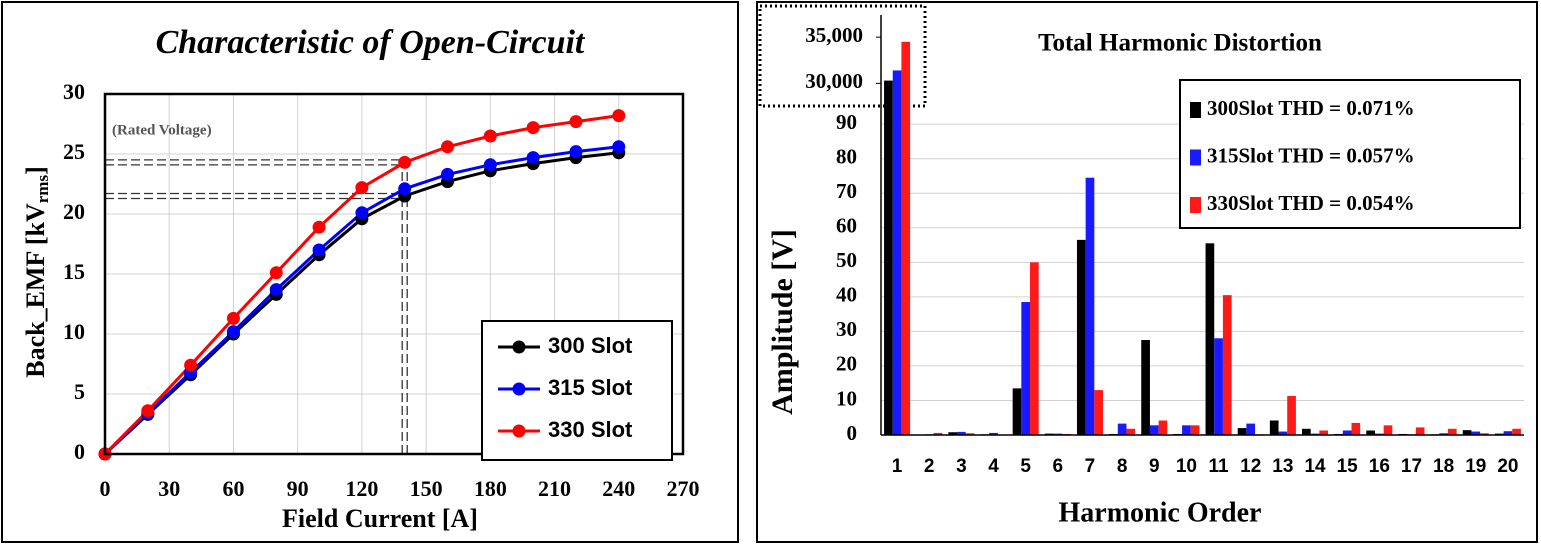 The height and width of the screenshot is (545, 1541). What do you see at coordinates (35, 290) in the screenshot?
I see `y-axis-label-part: Back_EMF [kV` at bounding box center [35, 290].